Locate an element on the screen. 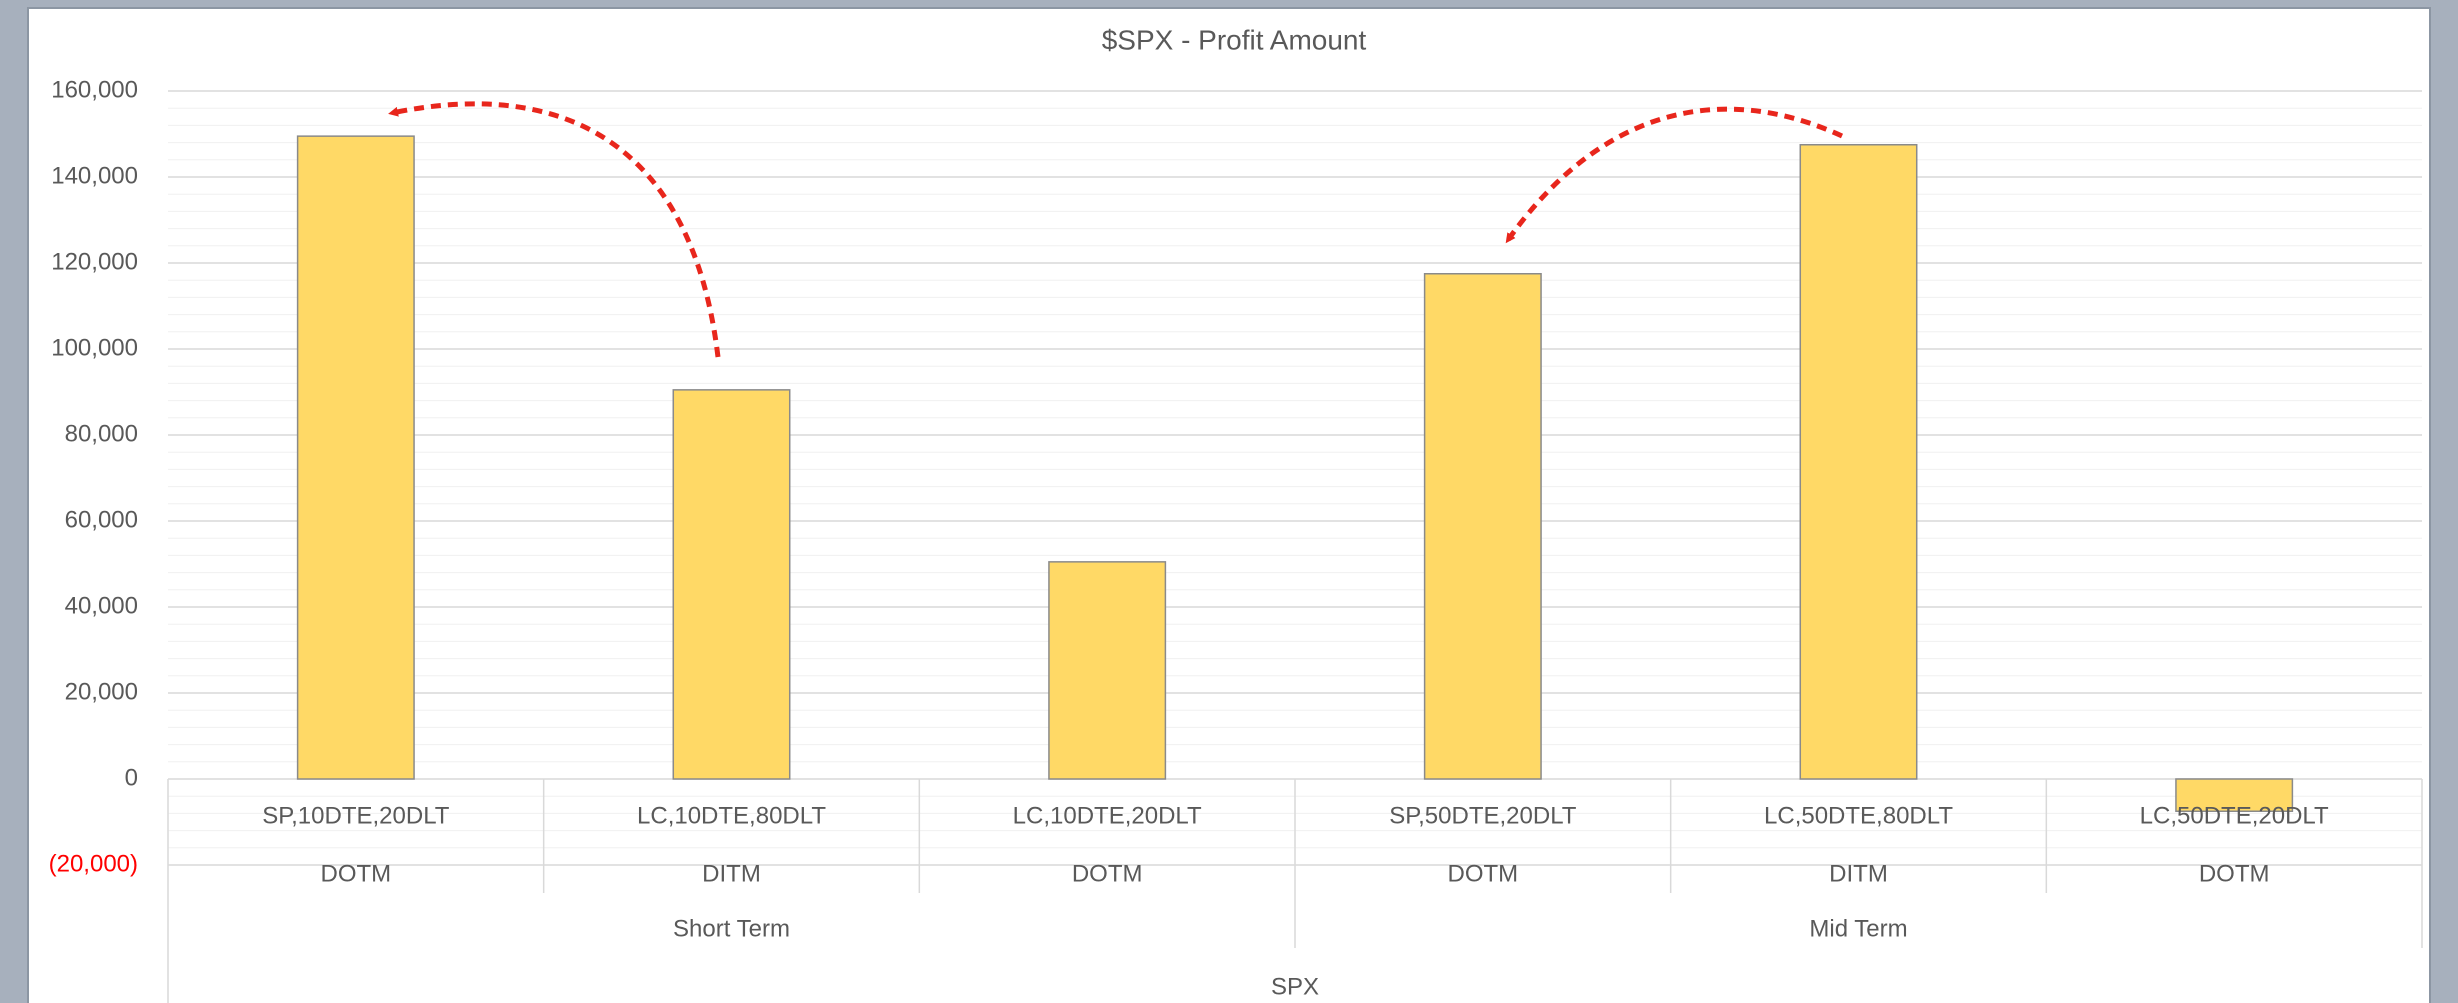 Image resolution: width=2458 pixels, height=1003 pixels. x-tick-label: LC,10DTE,20DLT is located at coordinates (1107, 815).